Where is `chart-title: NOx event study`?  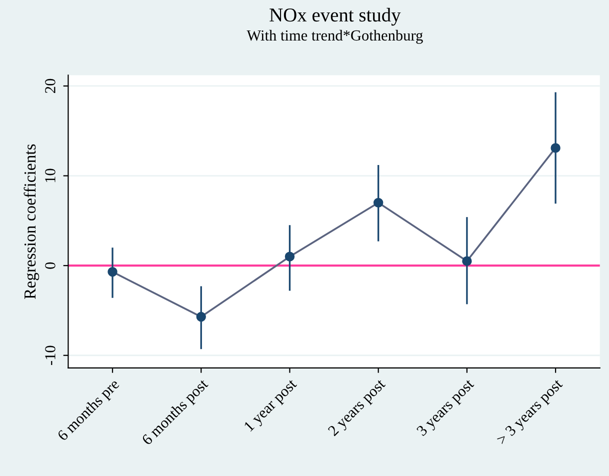 chart-title: NOx event study is located at coordinates (335, 17).